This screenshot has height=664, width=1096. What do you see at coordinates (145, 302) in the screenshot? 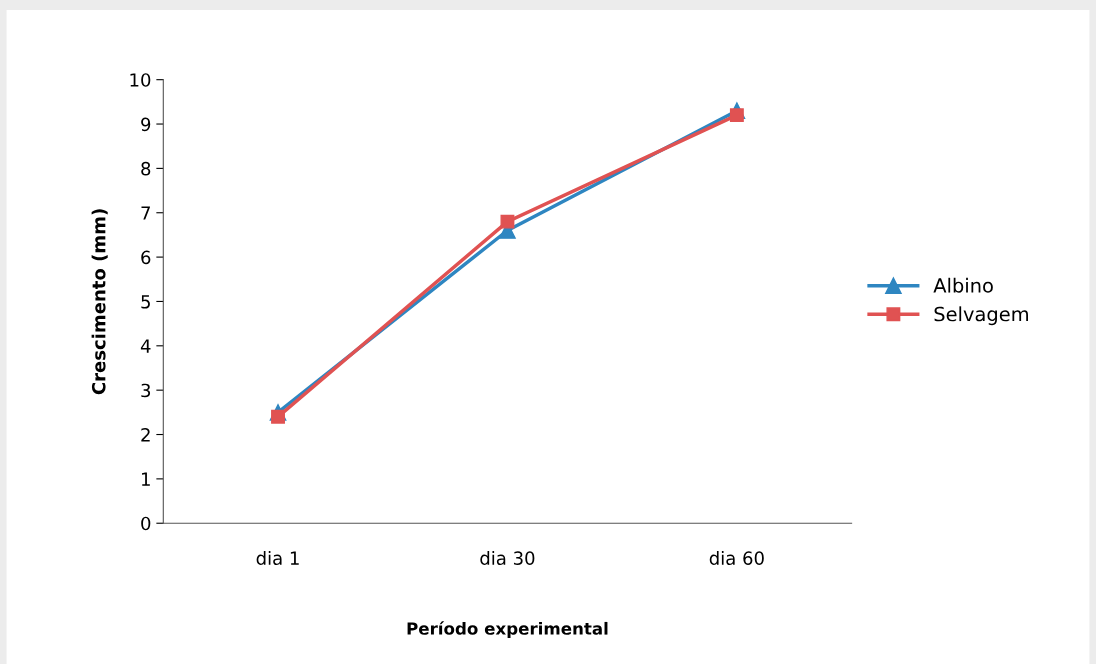
I see `y-tick-label: 5` at bounding box center [145, 302].